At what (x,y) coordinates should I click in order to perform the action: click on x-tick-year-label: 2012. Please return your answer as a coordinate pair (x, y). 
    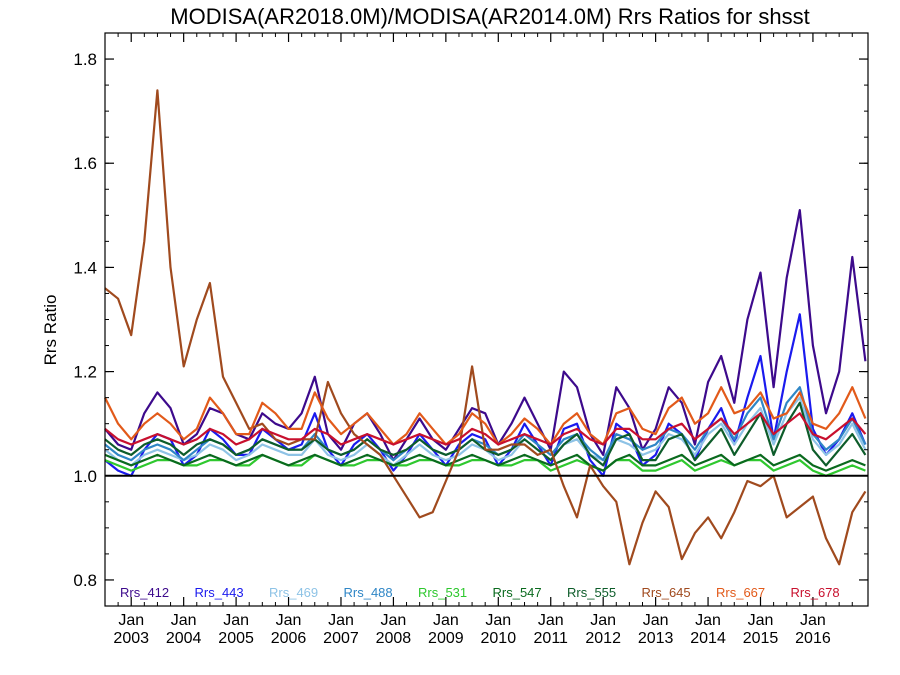
    Looking at the image, I should click on (603, 638).